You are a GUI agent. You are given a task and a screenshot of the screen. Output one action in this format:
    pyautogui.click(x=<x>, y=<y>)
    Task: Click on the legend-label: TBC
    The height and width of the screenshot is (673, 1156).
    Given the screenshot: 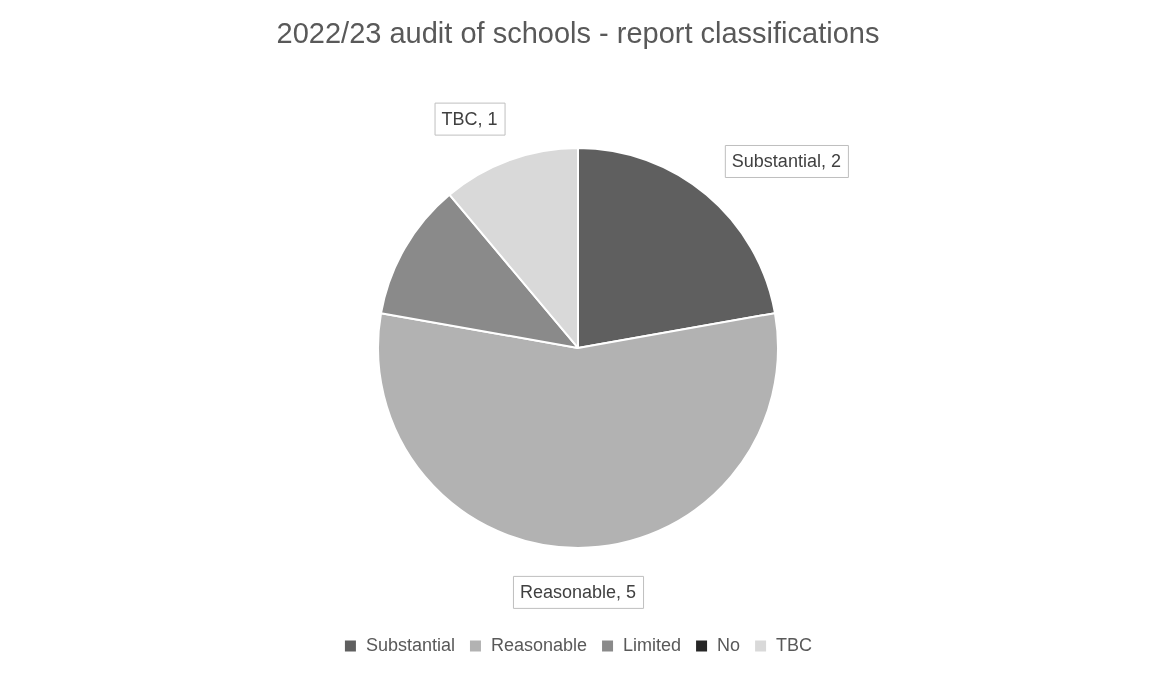 What is the action you would take?
    pyautogui.click(x=794, y=644)
    